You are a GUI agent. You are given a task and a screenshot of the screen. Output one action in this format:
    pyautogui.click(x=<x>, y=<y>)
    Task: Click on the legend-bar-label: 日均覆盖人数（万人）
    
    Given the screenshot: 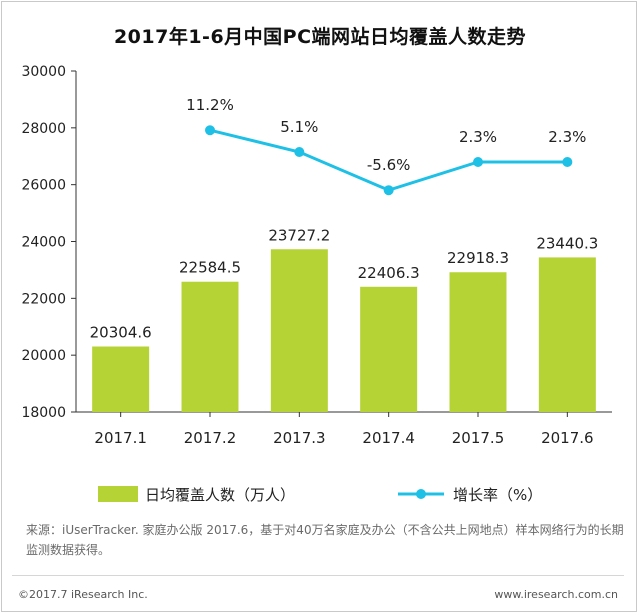 What is the action you would take?
    pyautogui.click(x=220, y=495)
    